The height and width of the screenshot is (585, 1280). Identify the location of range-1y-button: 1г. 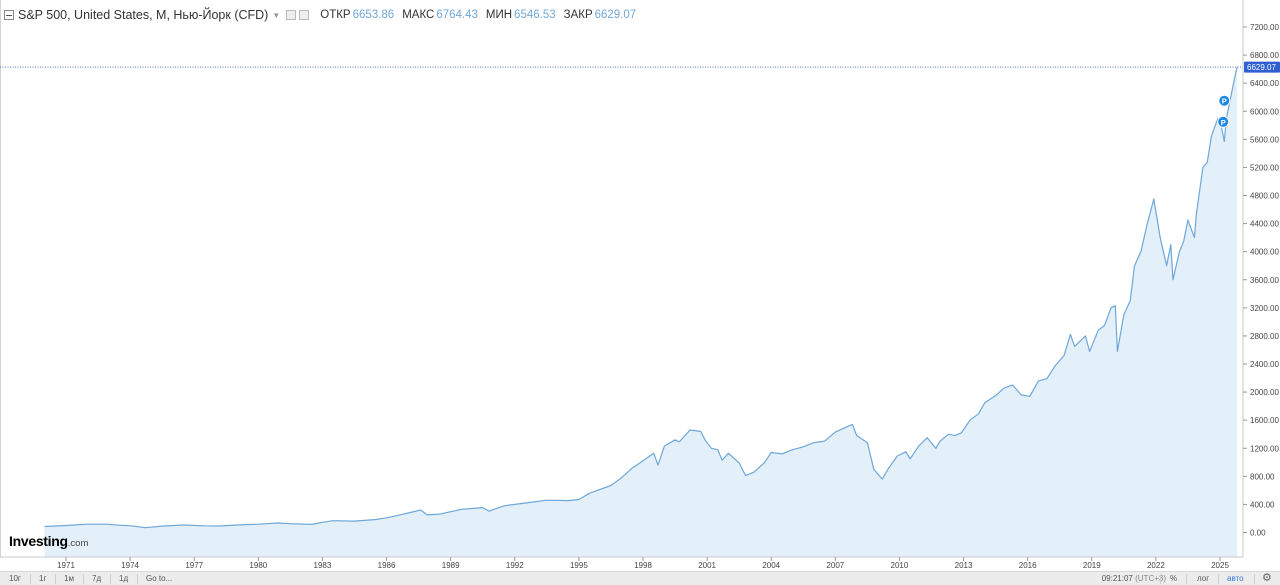
(43, 578).